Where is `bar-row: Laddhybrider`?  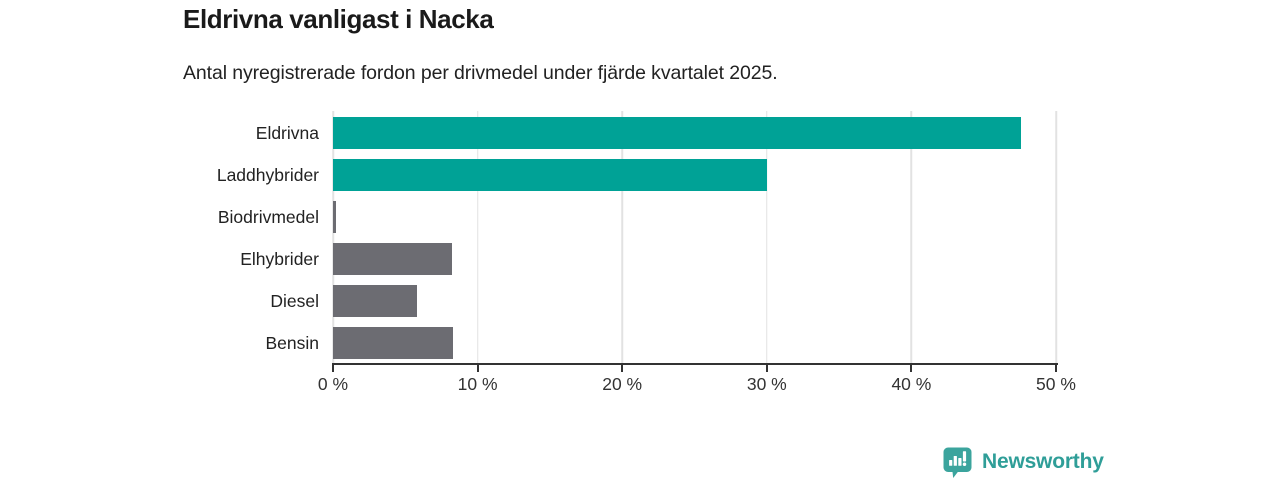 bar-row: Laddhybrider is located at coordinates (636, 175).